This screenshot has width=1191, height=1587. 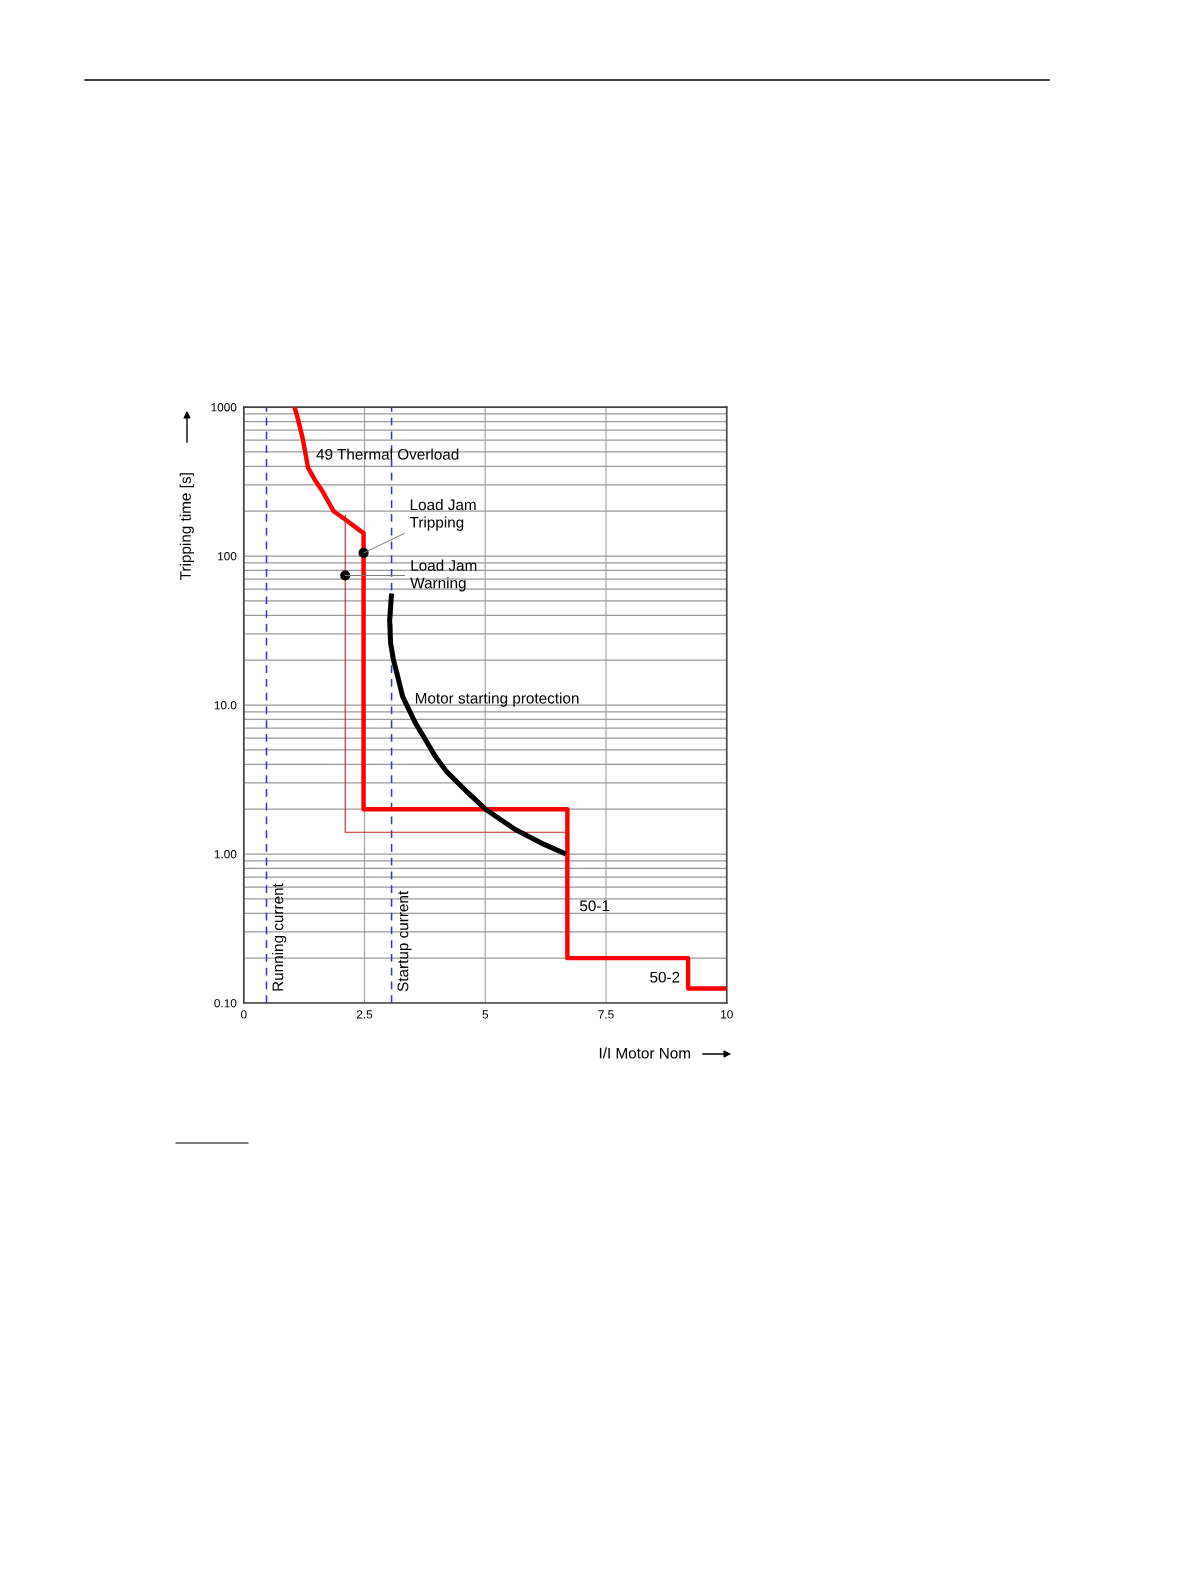 I want to click on x-tick-label: 7.5, so click(x=606, y=1014).